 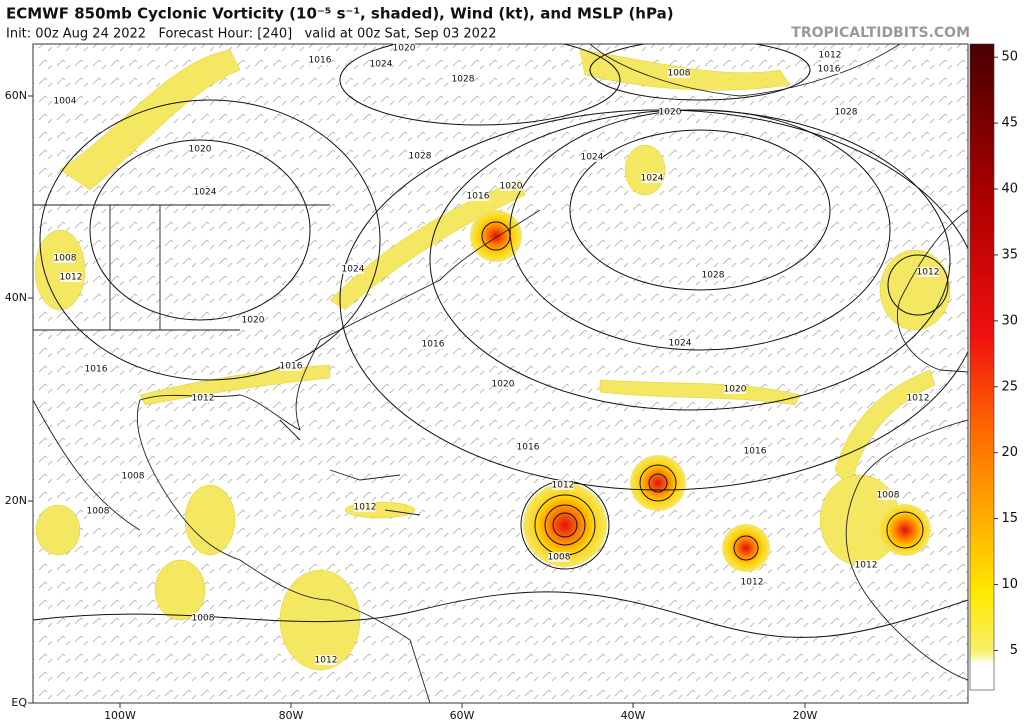 What do you see at coordinates (65, 102) in the screenshot?
I see `isobar-label: 1004` at bounding box center [65, 102].